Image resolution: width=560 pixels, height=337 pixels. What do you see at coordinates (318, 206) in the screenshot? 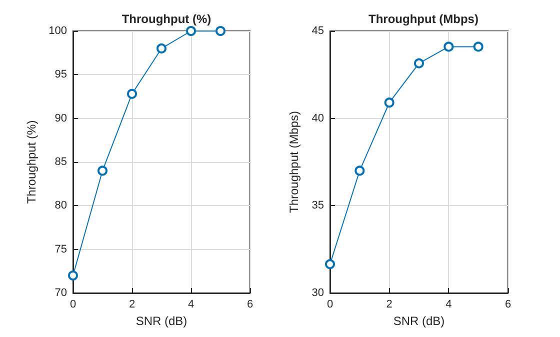
I see `y-tick-label: 35` at bounding box center [318, 206].